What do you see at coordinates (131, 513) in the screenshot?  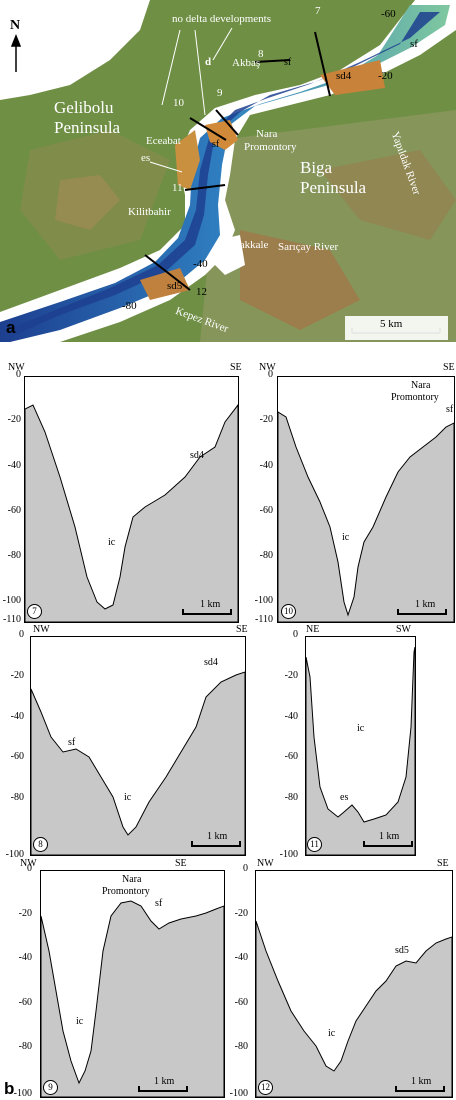 I see `profile-7-graph` at bounding box center [131, 513].